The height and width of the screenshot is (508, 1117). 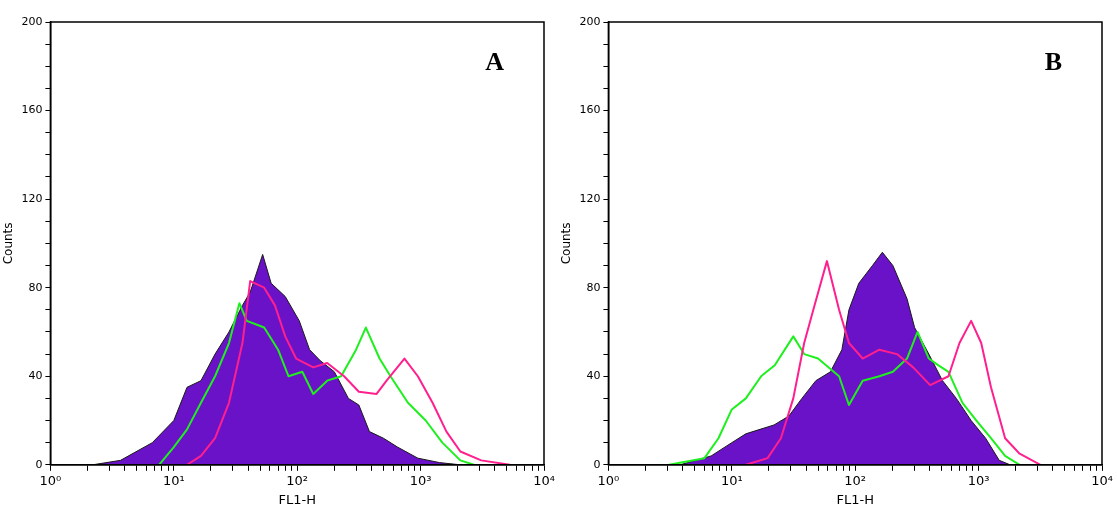 I want to click on annotation: B, so click(x=1053, y=61).